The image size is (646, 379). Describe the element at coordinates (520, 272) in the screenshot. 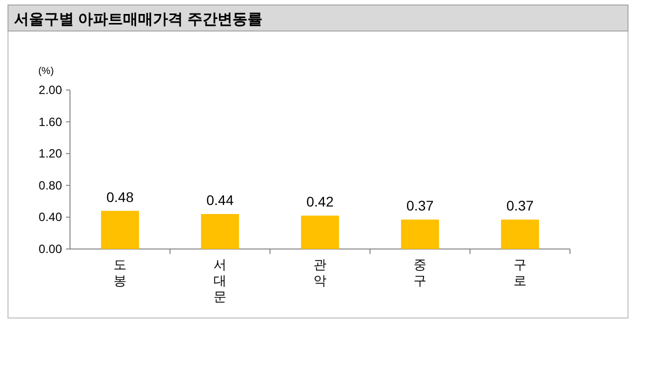

I see `x-tick-label: 구로` at that location.